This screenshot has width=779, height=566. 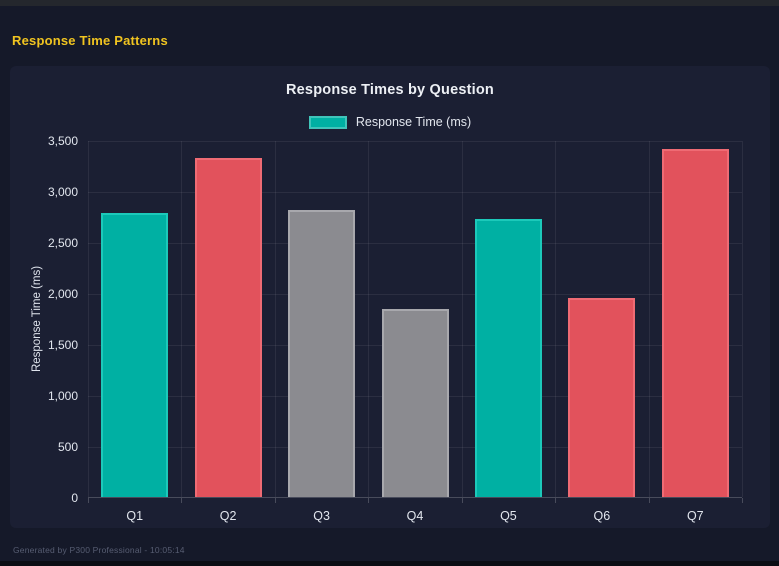 What do you see at coordinates (508, 516) in the screenshot?
I see `x-tick-label-q5: Q5` at bounding box center [508, 516].